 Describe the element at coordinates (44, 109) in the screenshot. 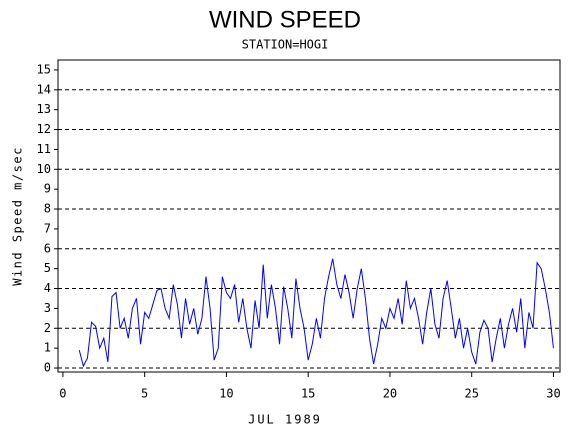

I see `y-tick-label: 13` at that location.